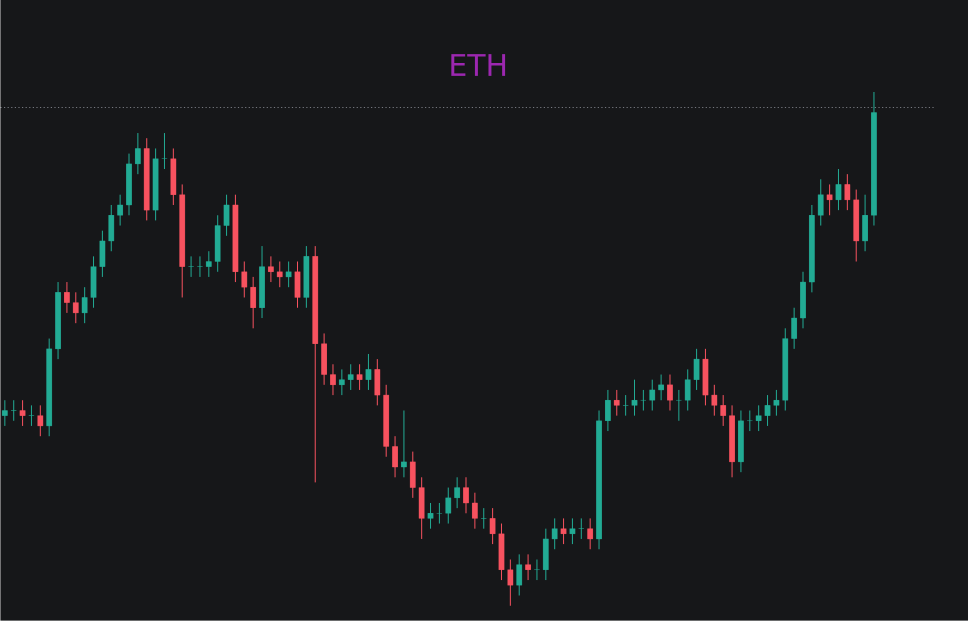 This screenshot has height=621, width=968. What do you see at coordinates (478, 65) in the screenshot?
I see `chart-title: ETH` at bounding box center [478, 65].